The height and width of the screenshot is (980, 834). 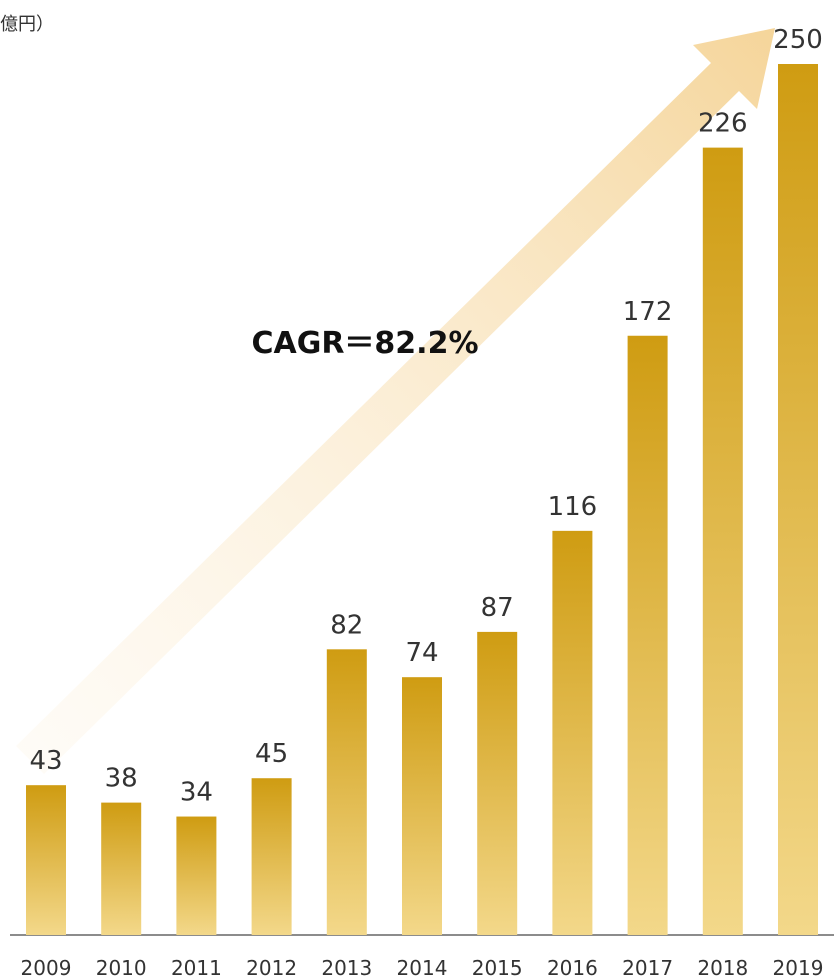 I want to click on x-tick-label: 2011, so click(x=196, y=968).